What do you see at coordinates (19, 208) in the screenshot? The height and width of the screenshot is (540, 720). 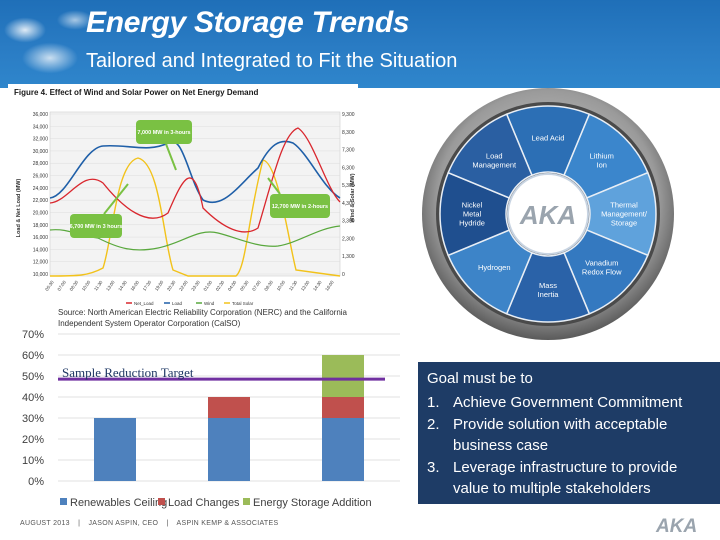 I see `left-axis-label: Load & Net Load (MW)` at bounding box center [19, 208].